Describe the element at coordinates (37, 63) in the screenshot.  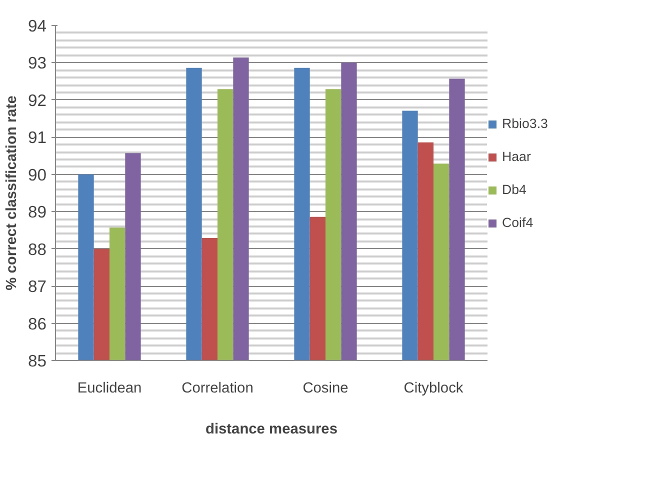
I see `y-tick-label: 93` at that location.